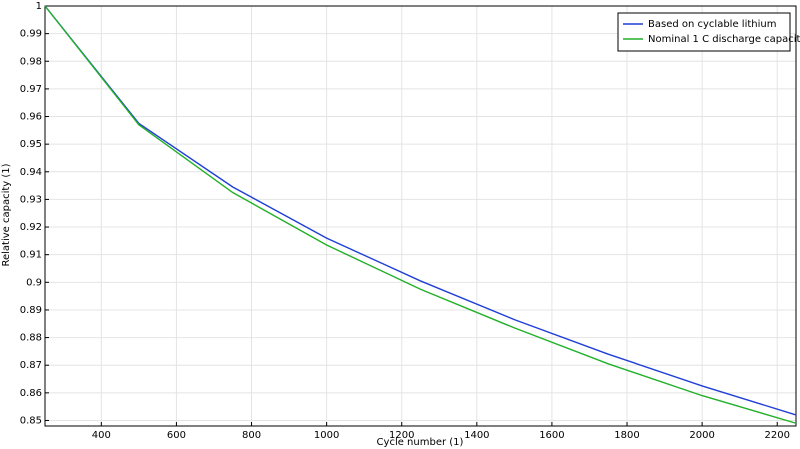  Describe the element at coordinates (6, 214) in the screenshot. I see `y-axis-label: Relative capacity (1)` at that location.